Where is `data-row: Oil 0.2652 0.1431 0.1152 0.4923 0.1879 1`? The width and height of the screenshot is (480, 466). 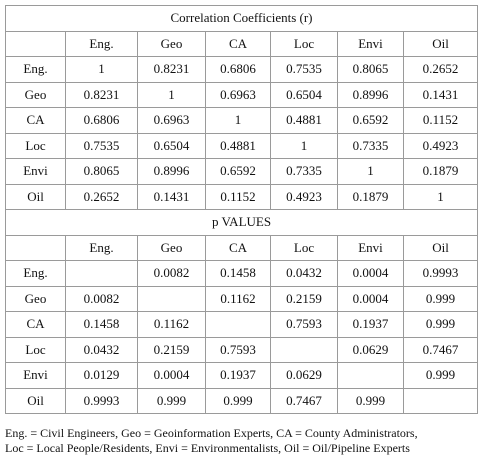
data-row: Oil 0.2652 0.1431 0.1152 0.4923 0.1879 1 is located at coordinates (242, 196).